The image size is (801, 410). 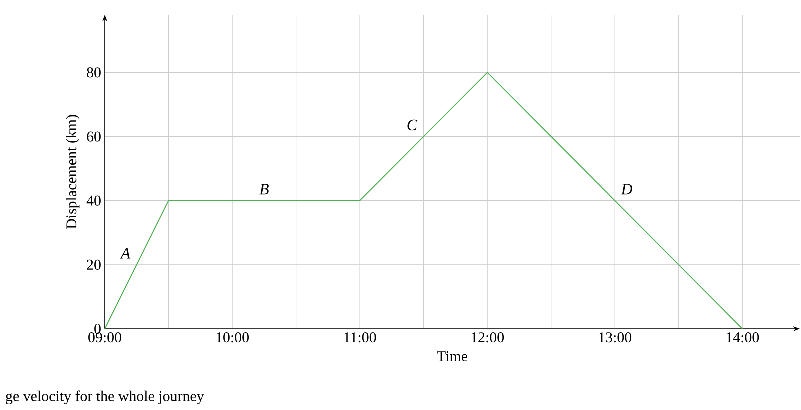 What do you see at coordinates (97, 329) in the screenshot?
I see `y-tick-label: 0` at bounding box center [97, 329].